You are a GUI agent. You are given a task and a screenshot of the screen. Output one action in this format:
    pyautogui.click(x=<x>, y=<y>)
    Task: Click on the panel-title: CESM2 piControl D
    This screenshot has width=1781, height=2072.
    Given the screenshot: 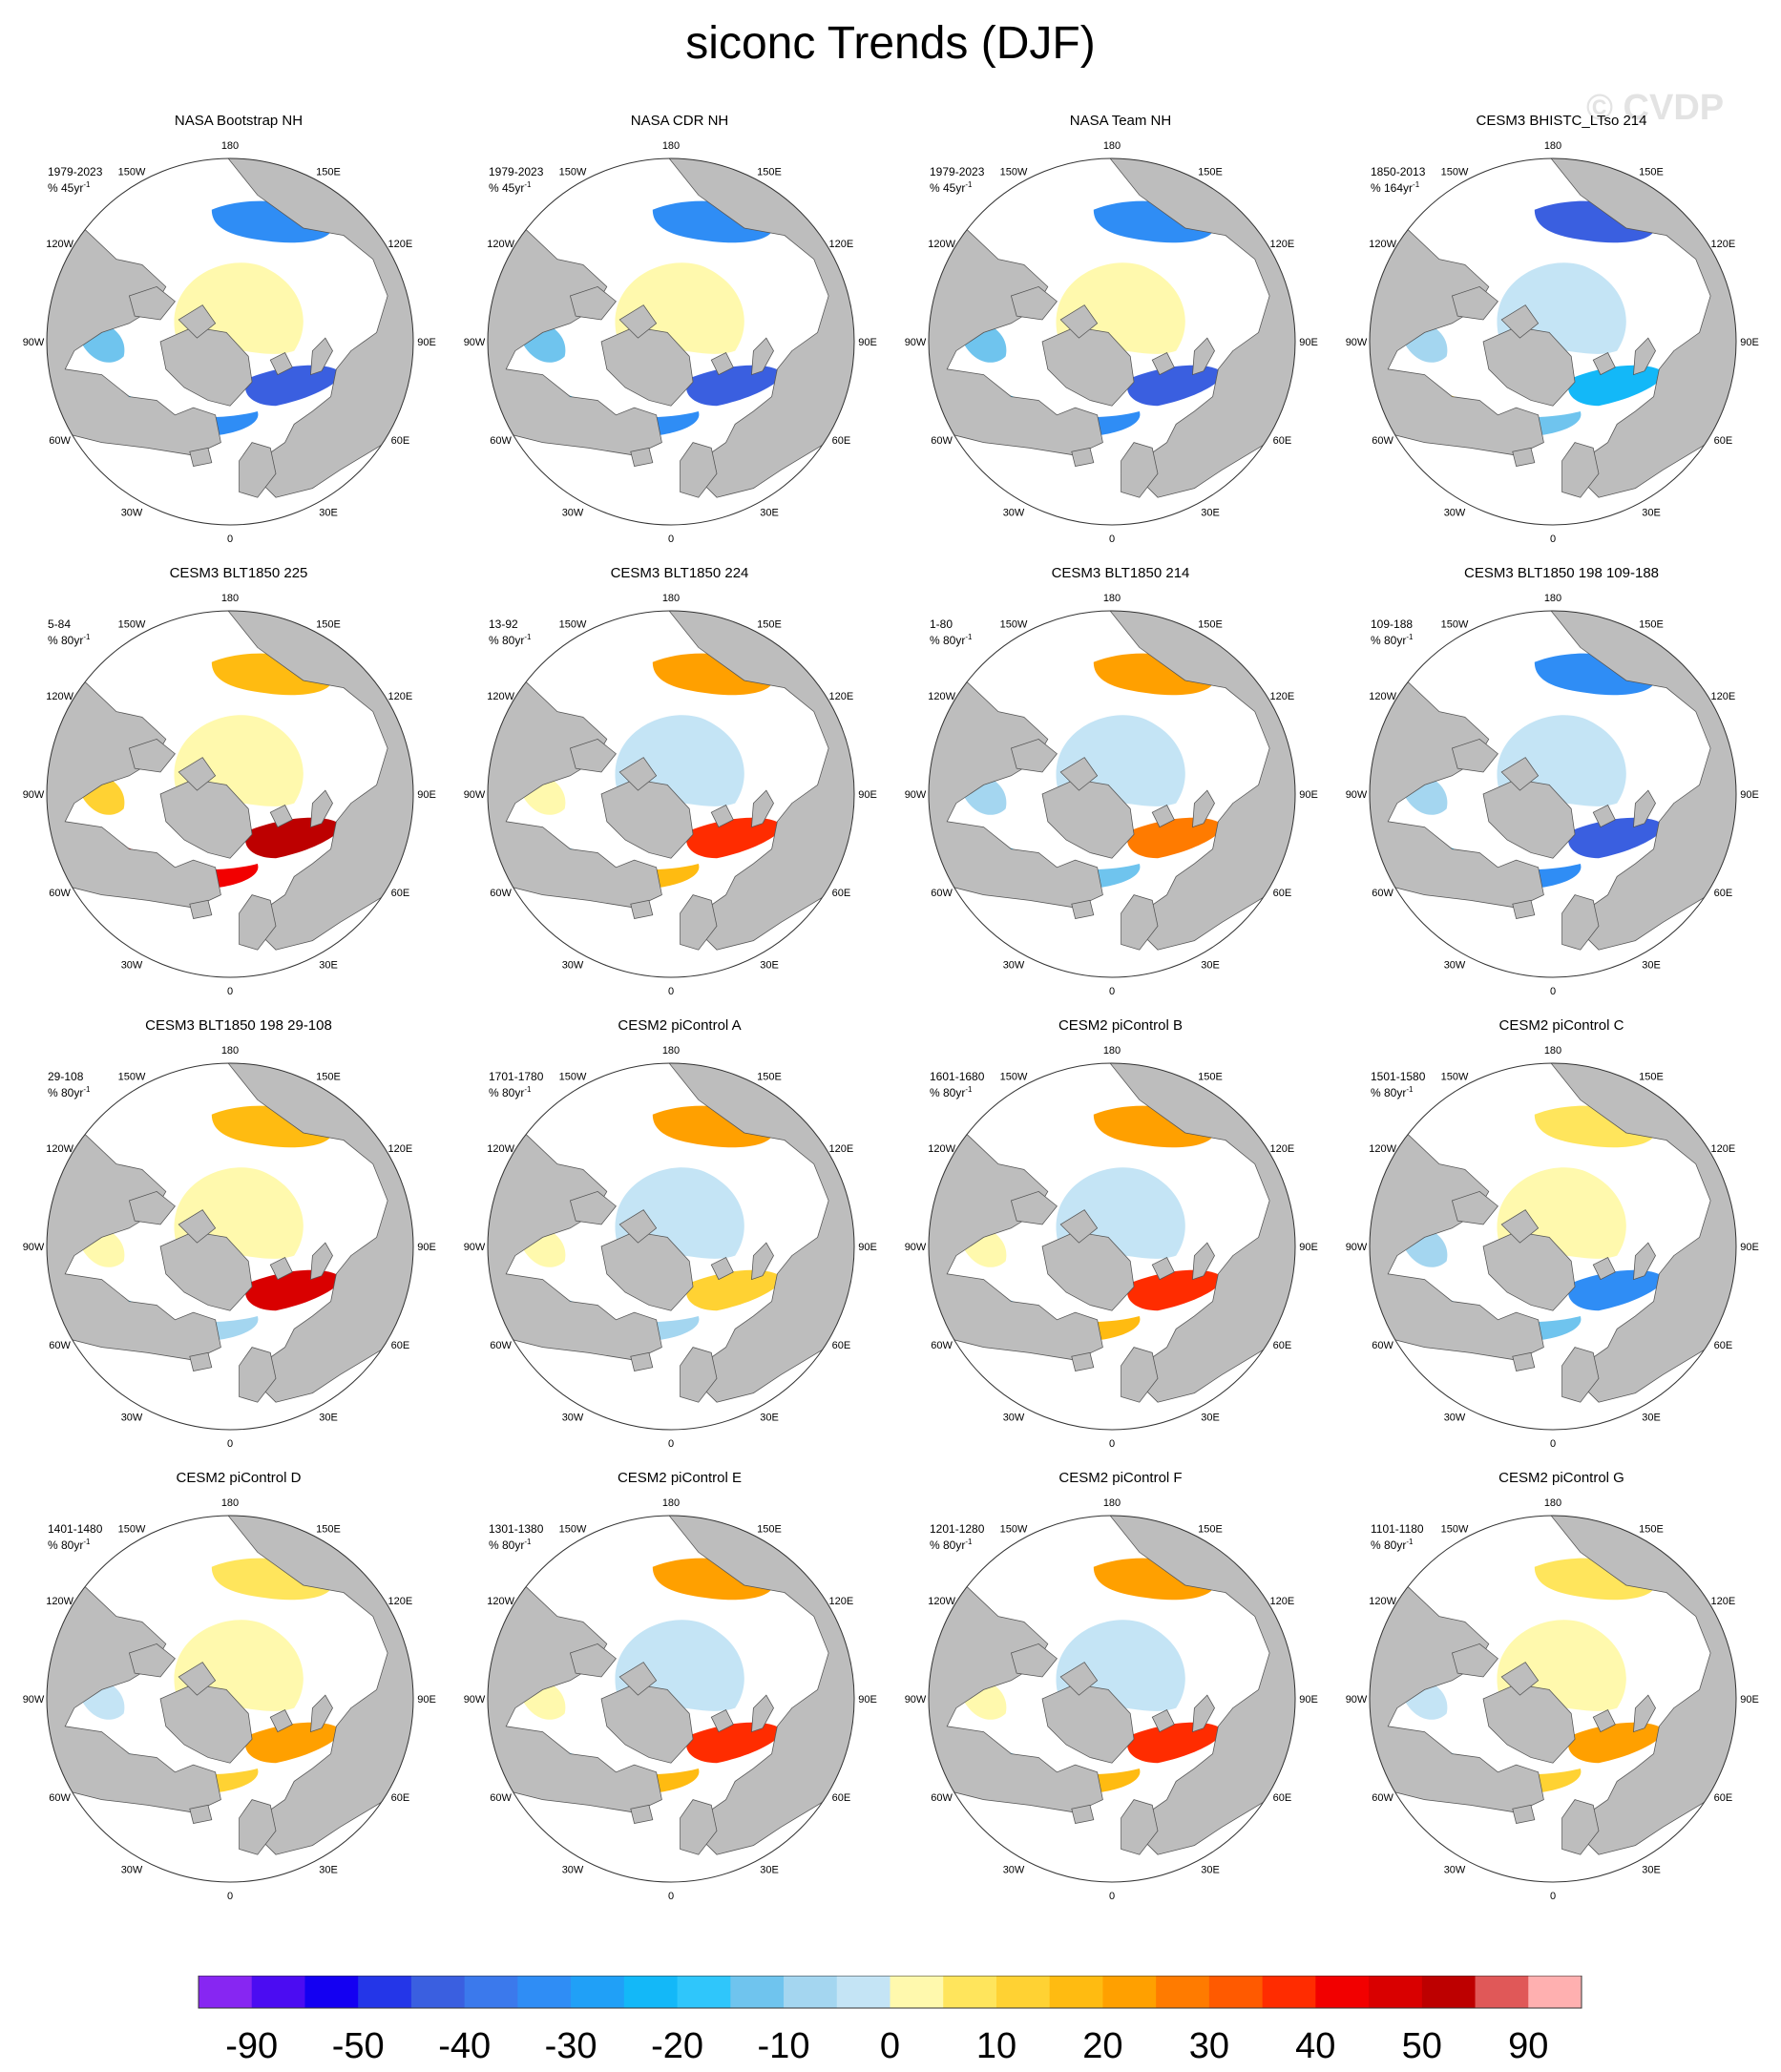 What is the action you would take?
    pyautogui.click(x=239, y=1478)
    